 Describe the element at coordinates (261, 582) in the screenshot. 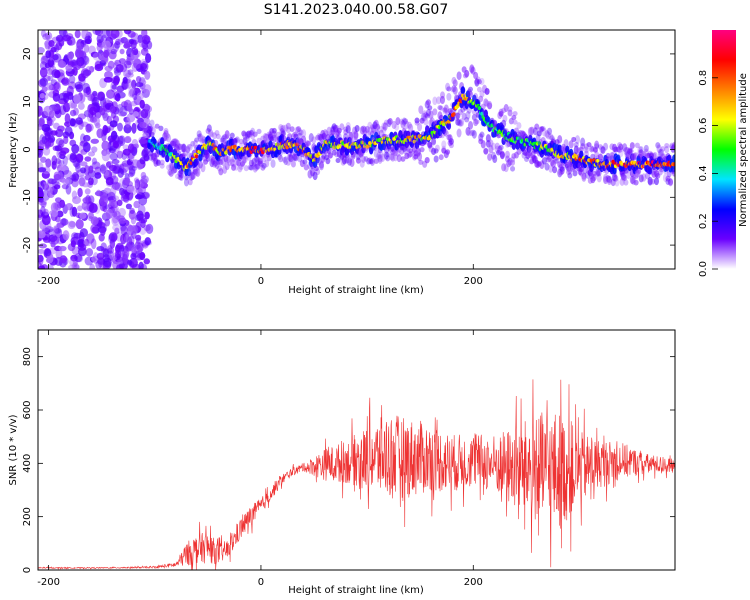

I see `x-tick-label: 0` at that location.